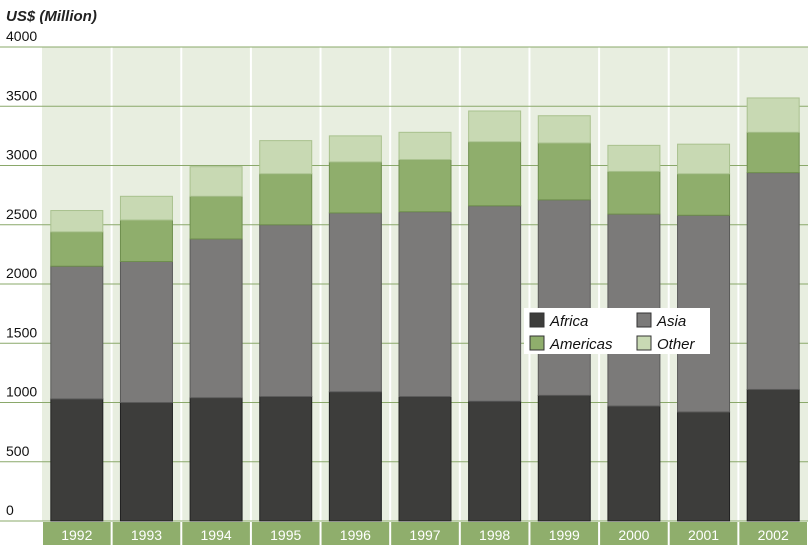  I want to click on bar-segment-africa-1992, so click(77, 460).